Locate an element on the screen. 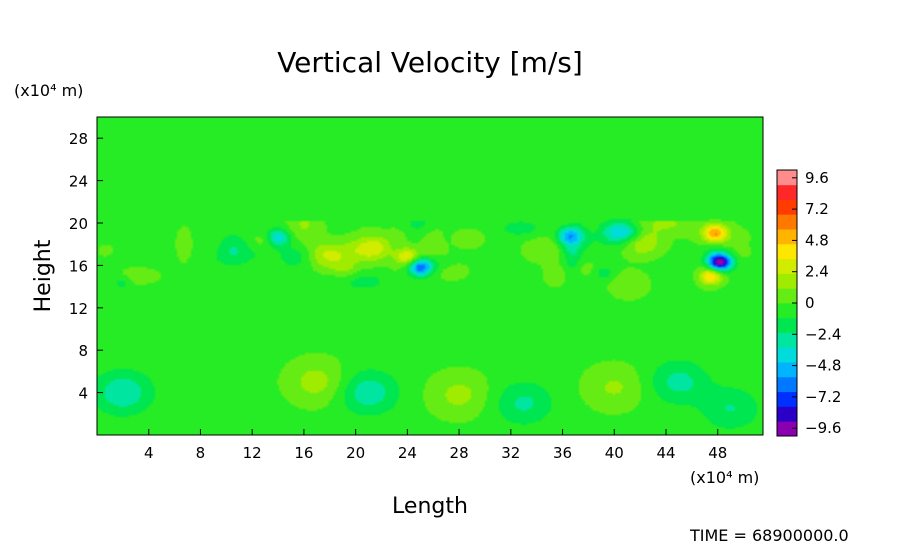  y-tick-label: 16 is located at coordinates (78, 266).